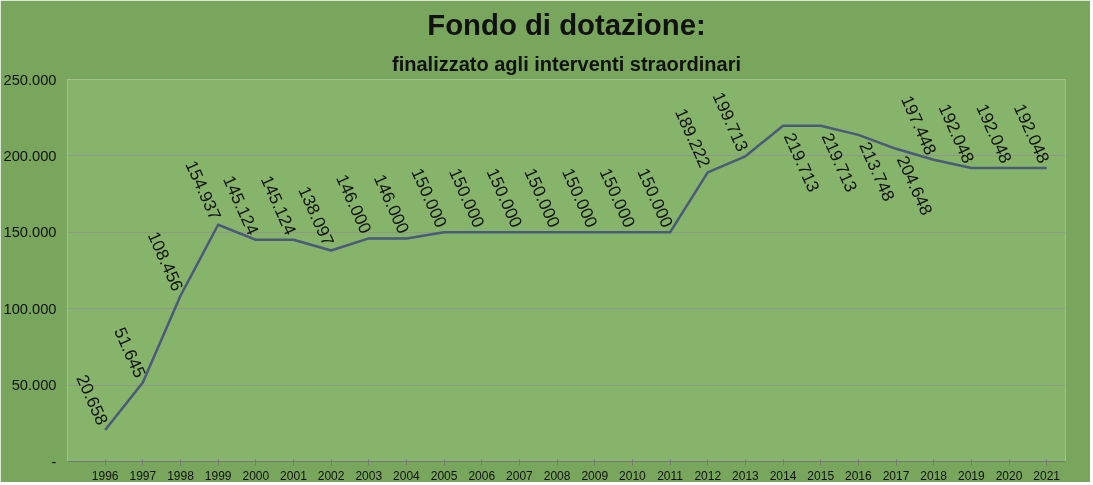  What do you see at coordinates (143, 475) in the screenshot?
I see `x-tick-label: 1997` at bounding box center [143, 475].